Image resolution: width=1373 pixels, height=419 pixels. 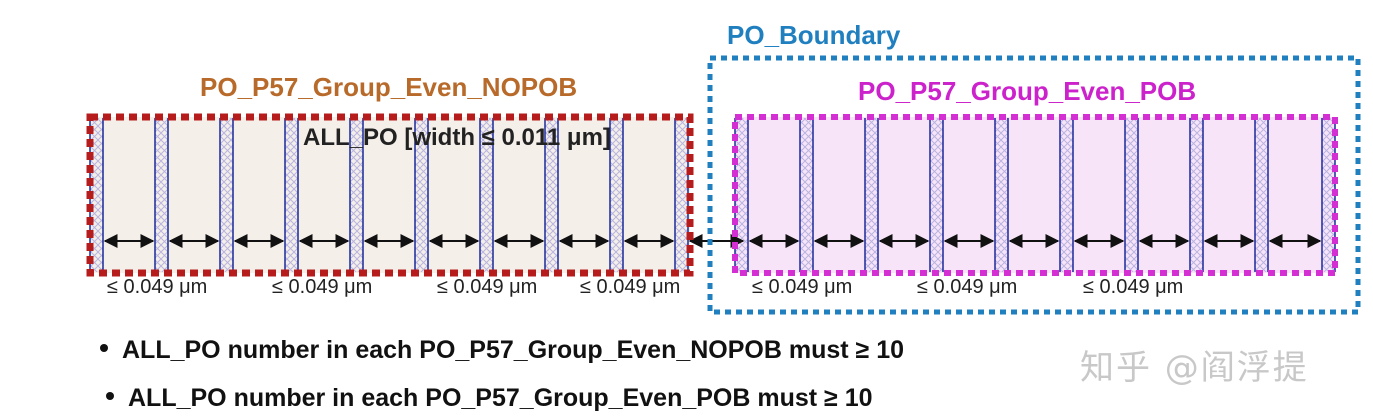 What do you see at coordinates (814, 35) in the screenshot?
I see `po-boundary-label: PO_Boundary` at bounding box center [814, 35].